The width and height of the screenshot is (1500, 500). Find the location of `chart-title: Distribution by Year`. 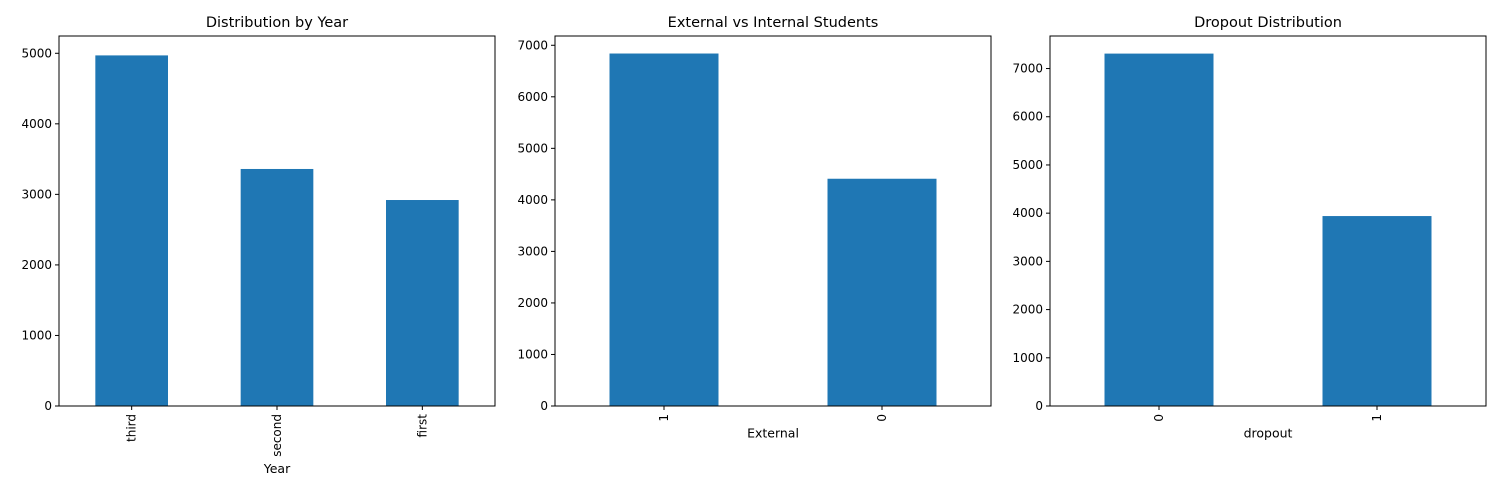

chart-title: Distribution by Year is located at coordinates (277, 23).